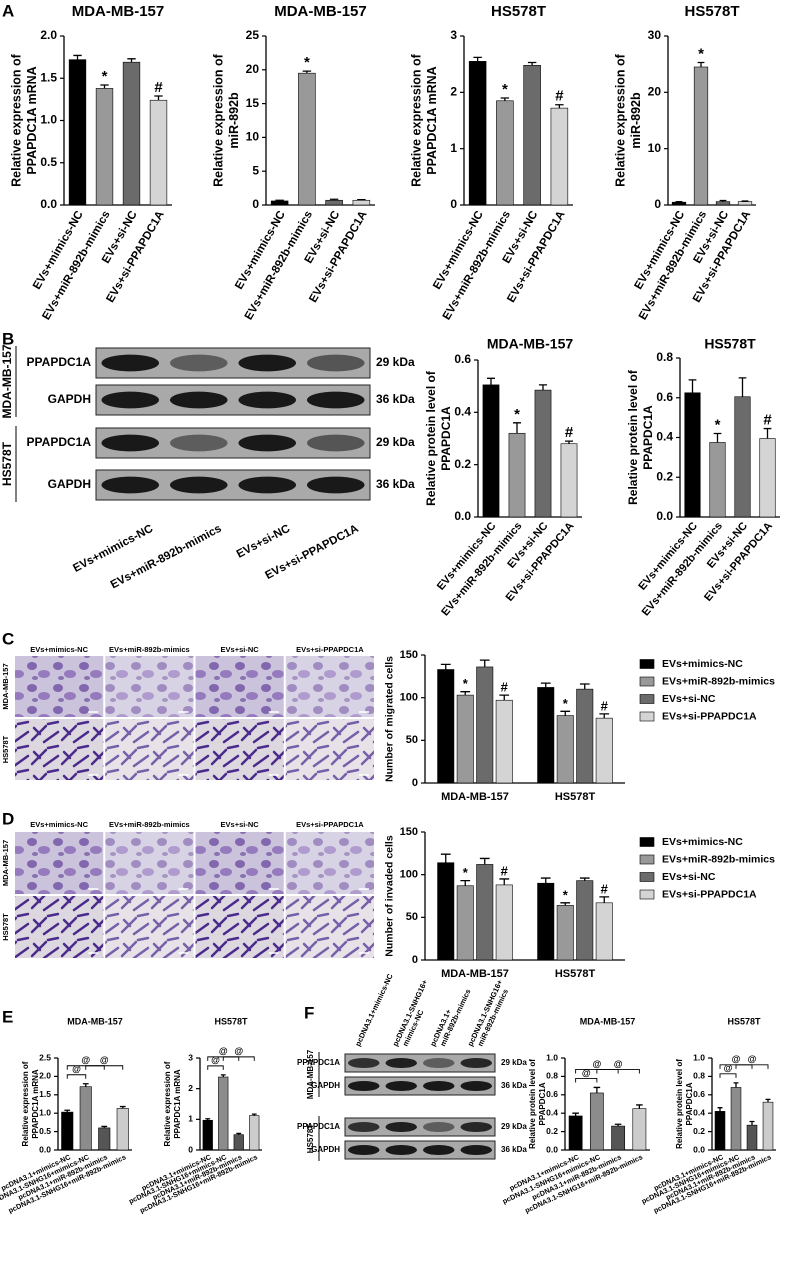 Image resolution: width=787 pixels, height=1270 pixels. Describe the element at coordinates (409, 875) in the screenshot. I see `y-tick-label: 100` at that location.